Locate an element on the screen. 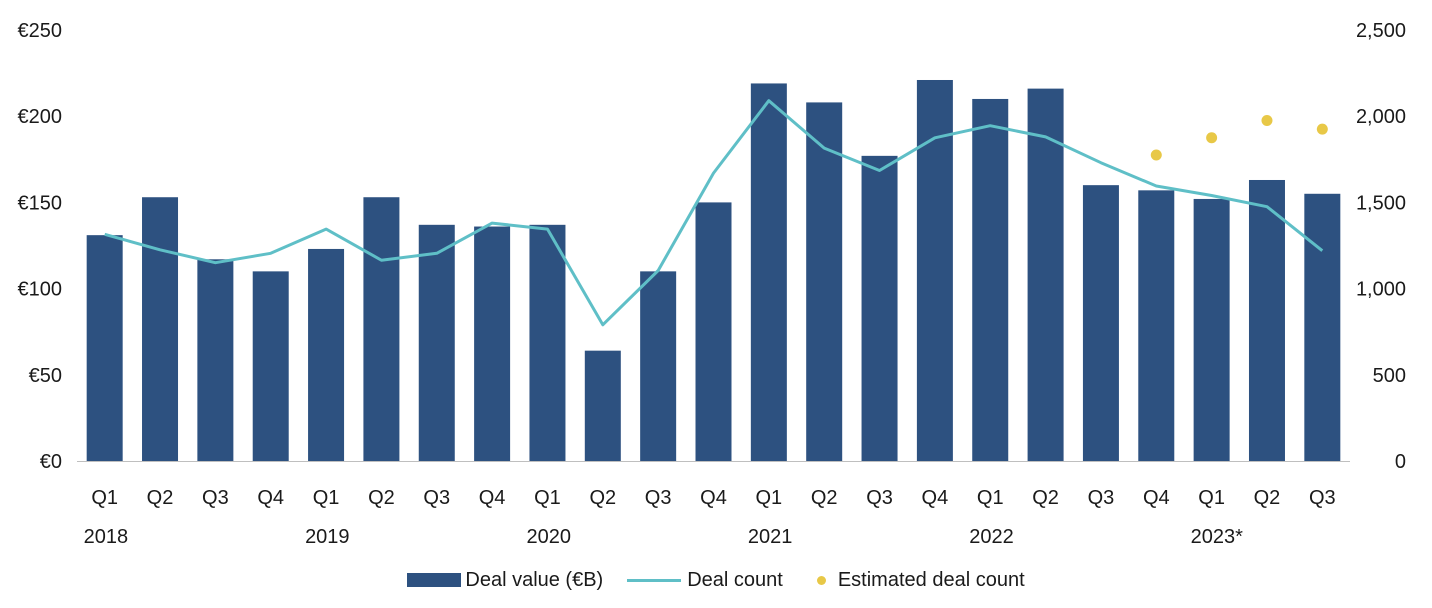  legend-bar-swatch is located at coordinates (434, 580).